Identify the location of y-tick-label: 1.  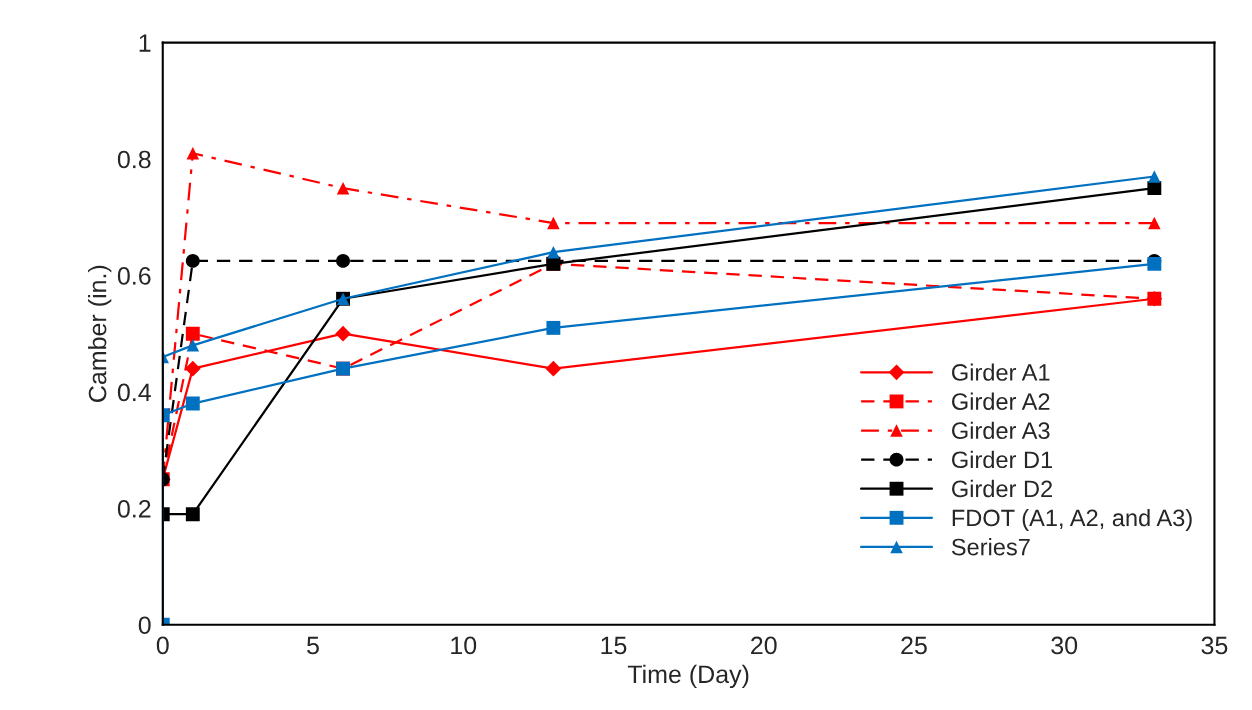
(145, 43).